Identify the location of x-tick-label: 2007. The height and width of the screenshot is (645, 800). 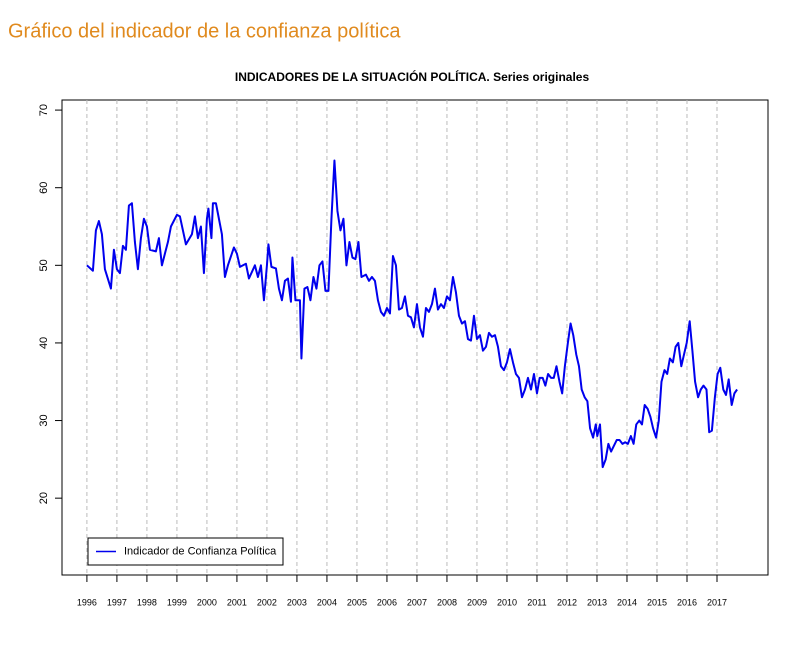
(417, 602).